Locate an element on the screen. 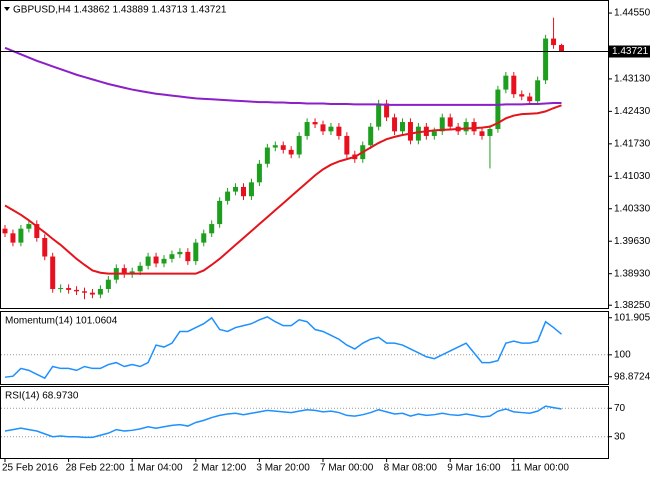 The width and height of the screenshot is (650, 480). y-tick-label: 1.41030 is located at coordinates (632, 176).